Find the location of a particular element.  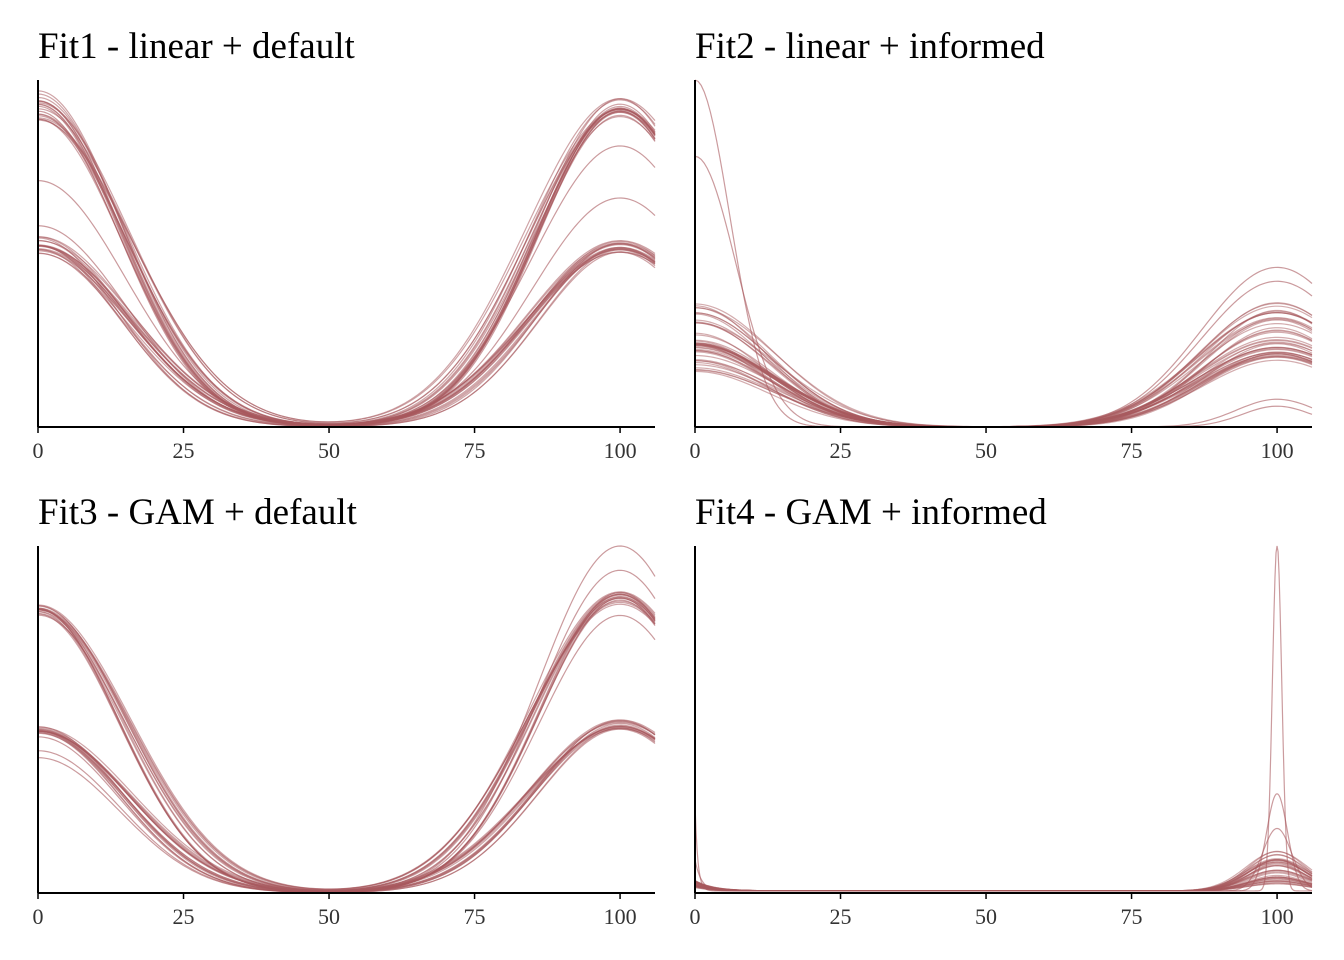

panel-title: Fit2 - linear + informed is located at coordinates (870, 46).